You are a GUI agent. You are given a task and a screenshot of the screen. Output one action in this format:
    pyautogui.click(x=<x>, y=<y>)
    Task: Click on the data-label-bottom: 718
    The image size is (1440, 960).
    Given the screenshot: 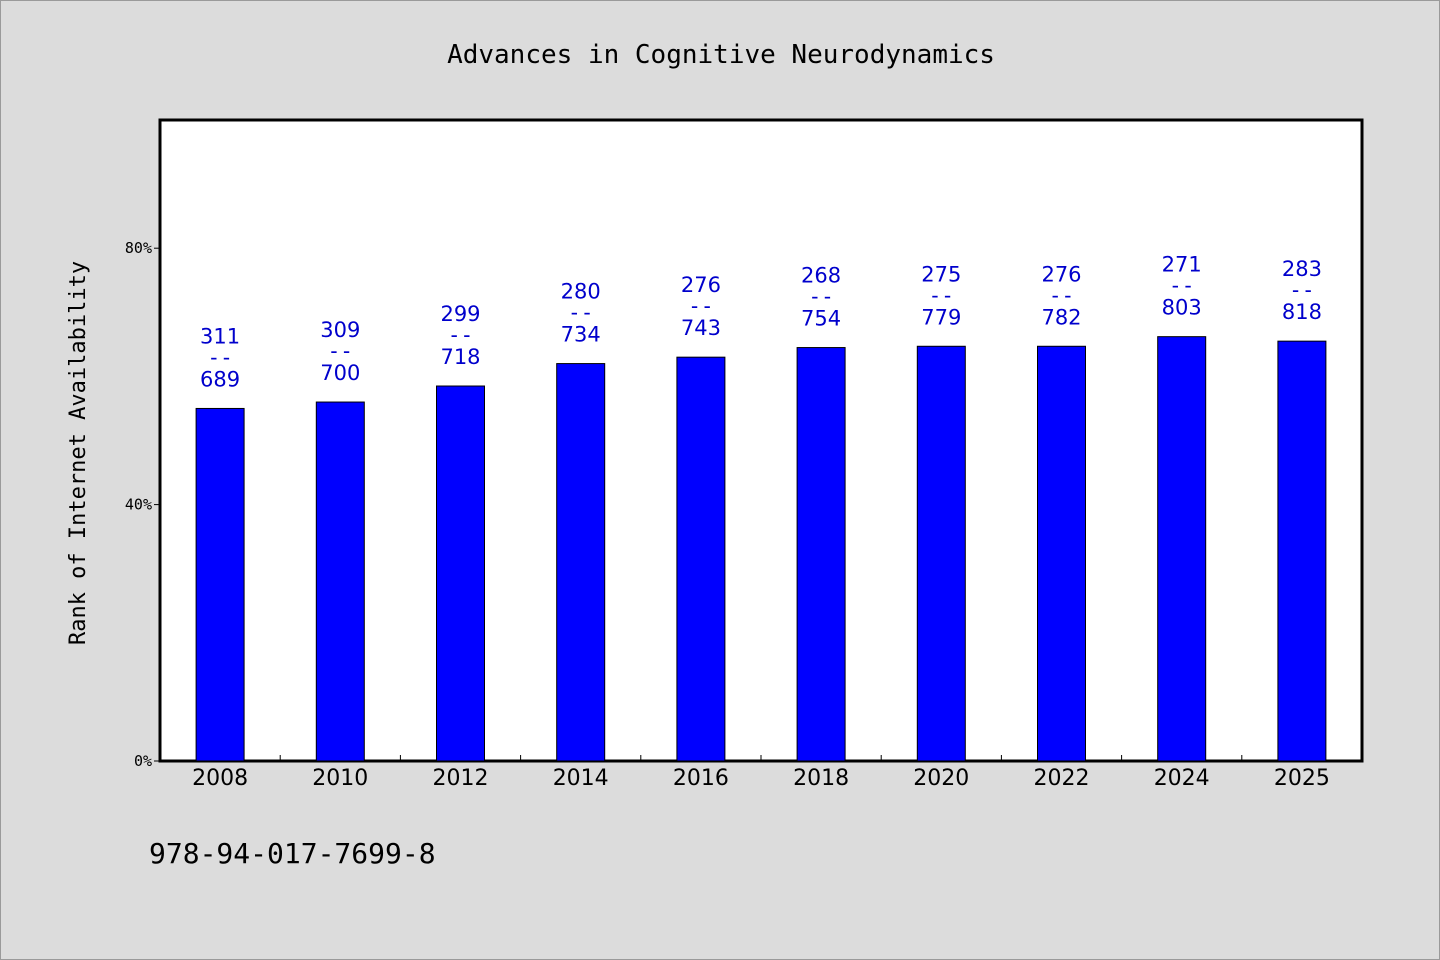 What is the action you would take?
    pyautogui.click(x=460, y=357)
    